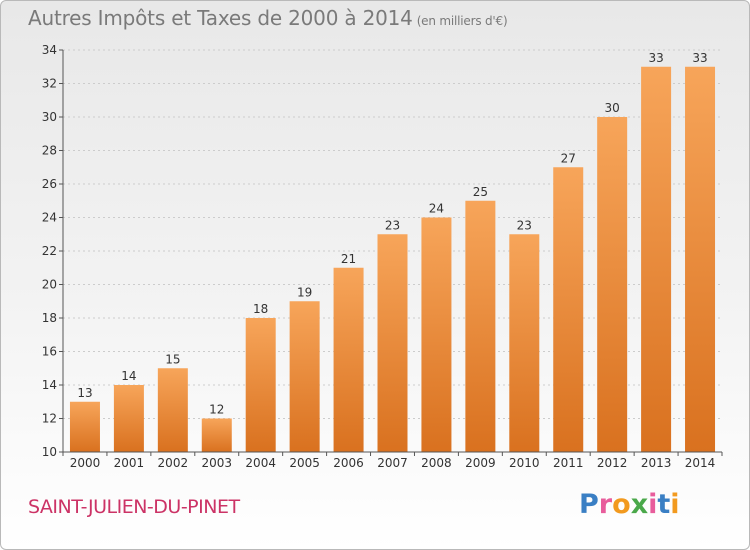 The image size is (750, 550). I want to click on x-tick-label: 2010, so click(524, 463).